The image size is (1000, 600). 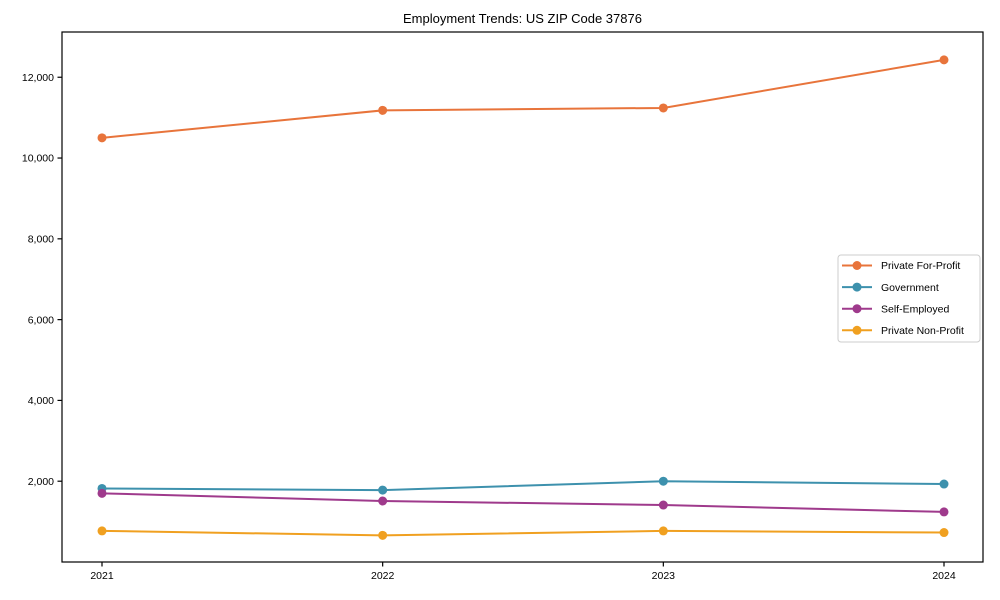 What do you see at coordinates (910, 288) in the screenshot?
I see `legend-label: Government` at bounding box center [910, 288].